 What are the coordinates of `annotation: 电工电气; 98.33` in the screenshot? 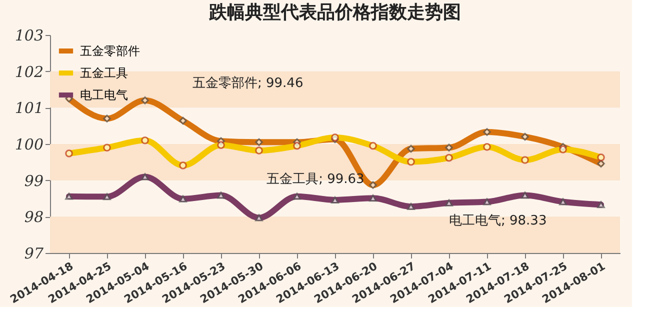 It's located at (498, 220).